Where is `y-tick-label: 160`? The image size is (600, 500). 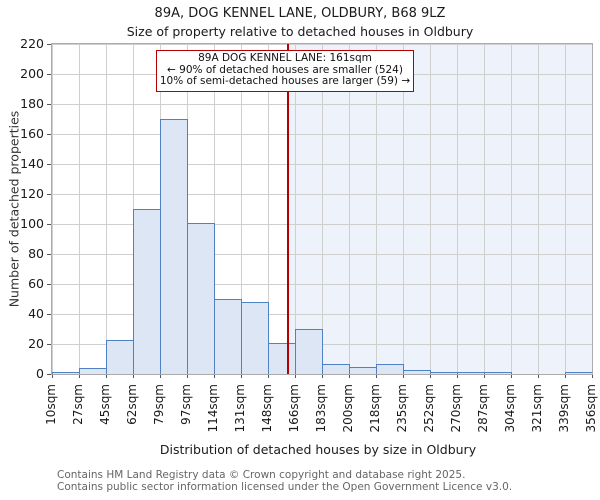 y-tick-label: 160 is located at coordinates (32, 133).